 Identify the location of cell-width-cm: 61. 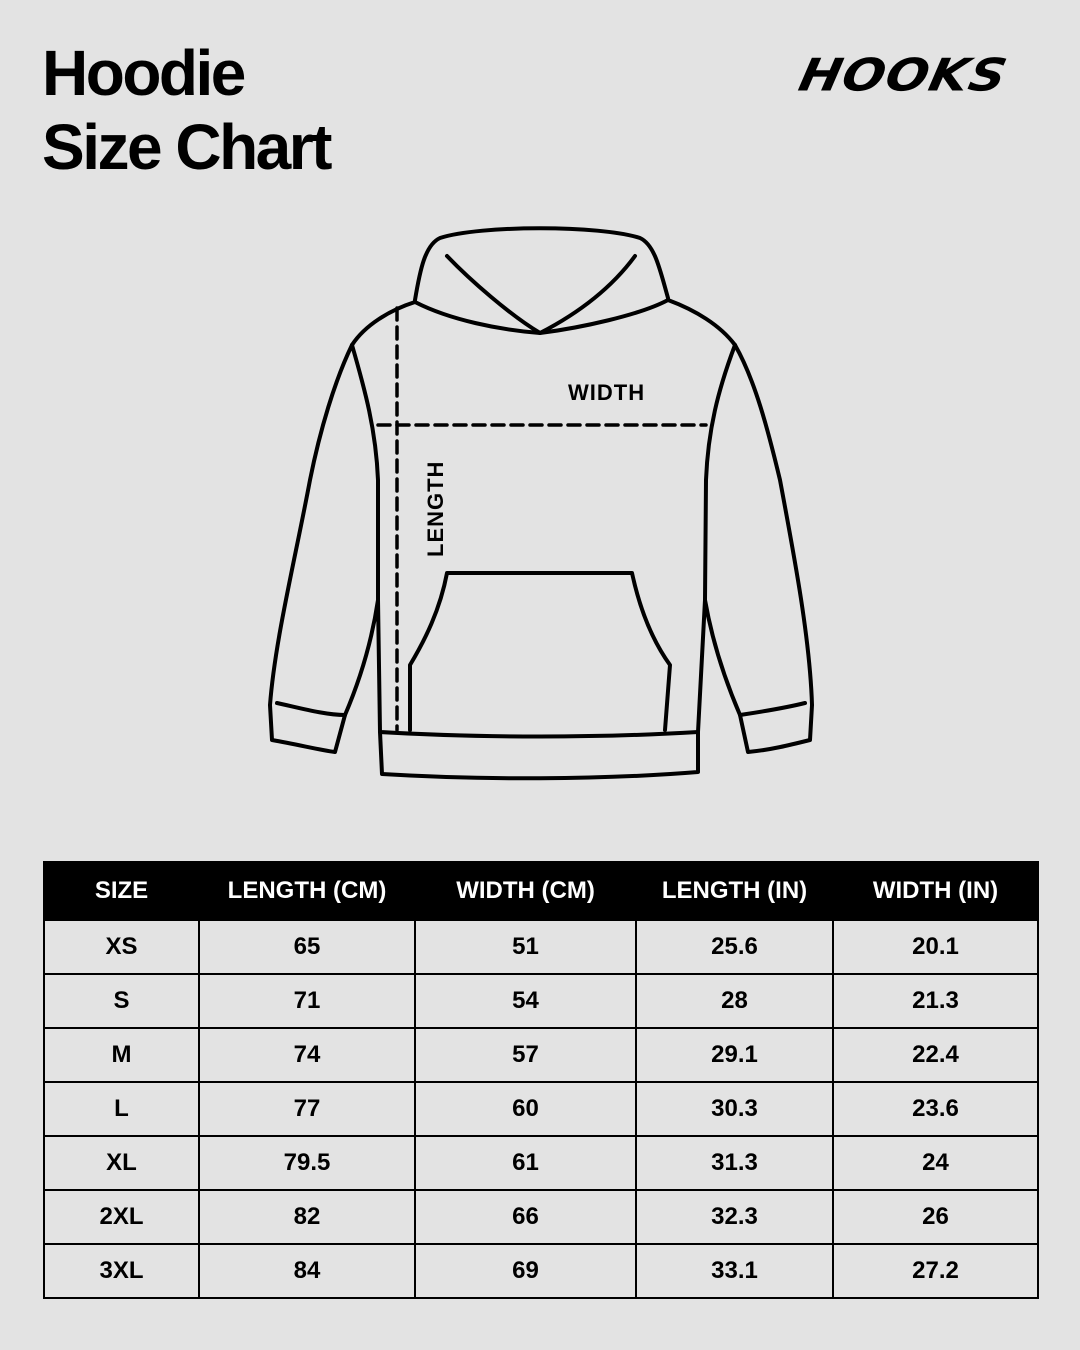
(525, 1163).